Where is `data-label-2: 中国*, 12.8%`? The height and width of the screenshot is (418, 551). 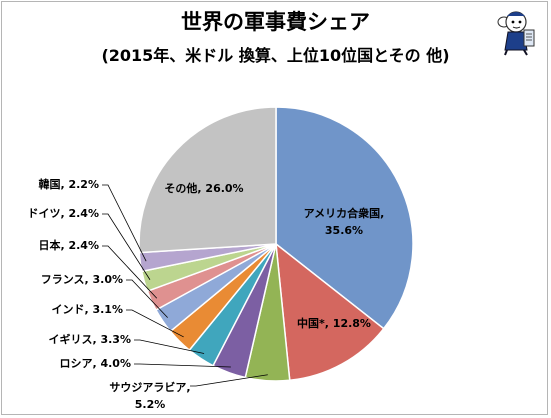 data-label-2: 中国*, 12.8% is located at coordinates (334, 323).